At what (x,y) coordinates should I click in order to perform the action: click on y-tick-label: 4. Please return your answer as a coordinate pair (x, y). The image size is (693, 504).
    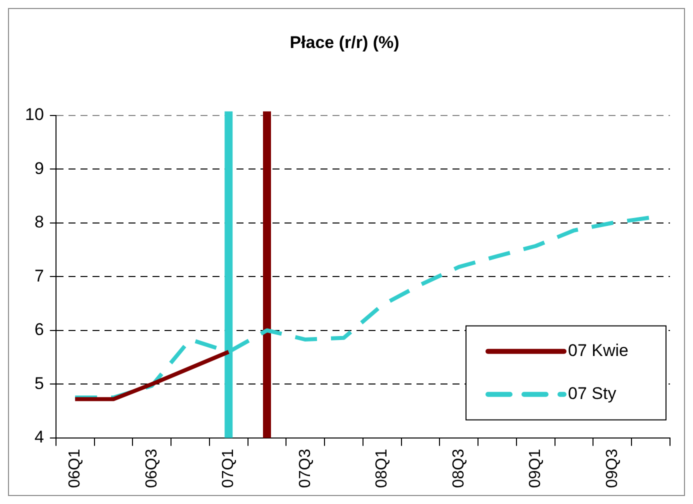
    Looking at the image, I should click on (39, 437).